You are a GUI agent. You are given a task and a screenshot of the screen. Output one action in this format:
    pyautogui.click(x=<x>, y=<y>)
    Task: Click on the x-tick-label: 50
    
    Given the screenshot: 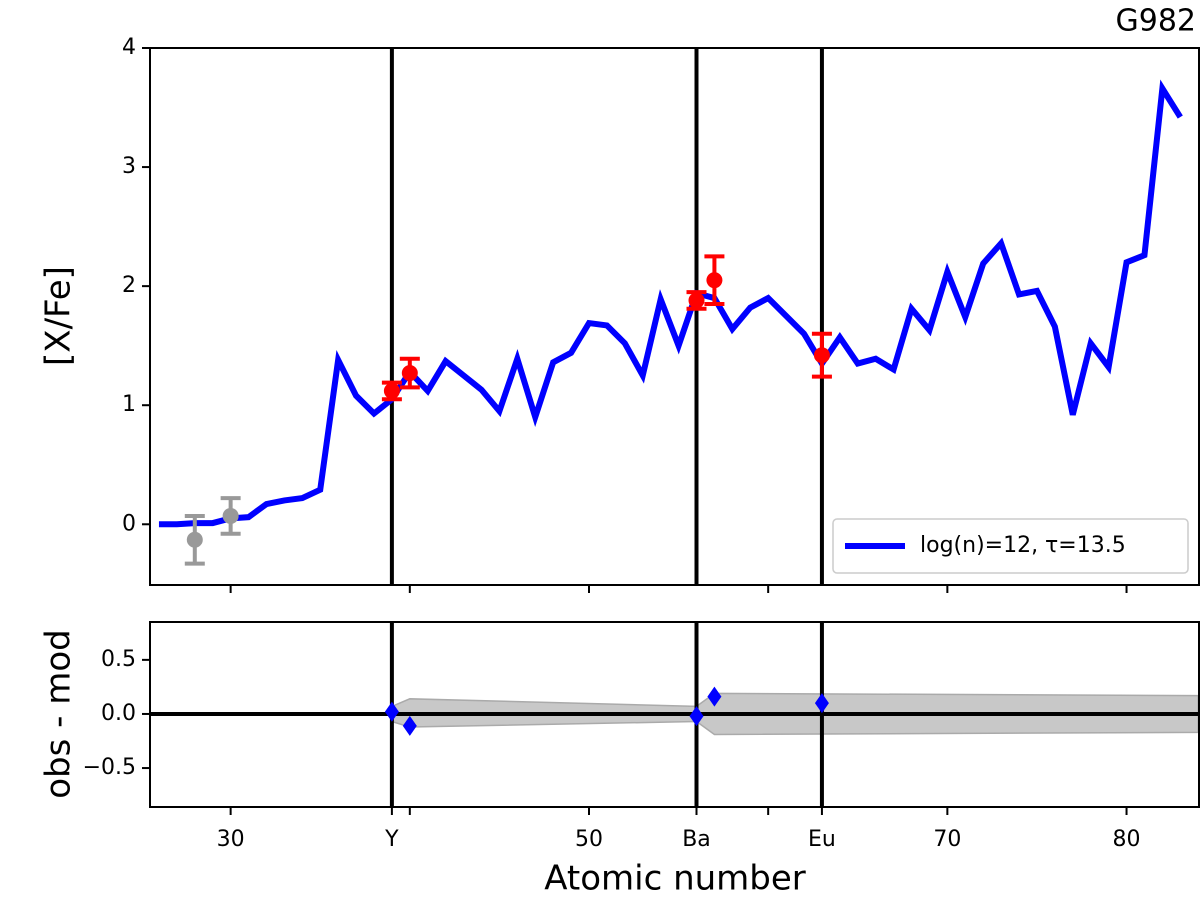 What is the action you would take?
    pyautogui.click(x=589, y=839)
    